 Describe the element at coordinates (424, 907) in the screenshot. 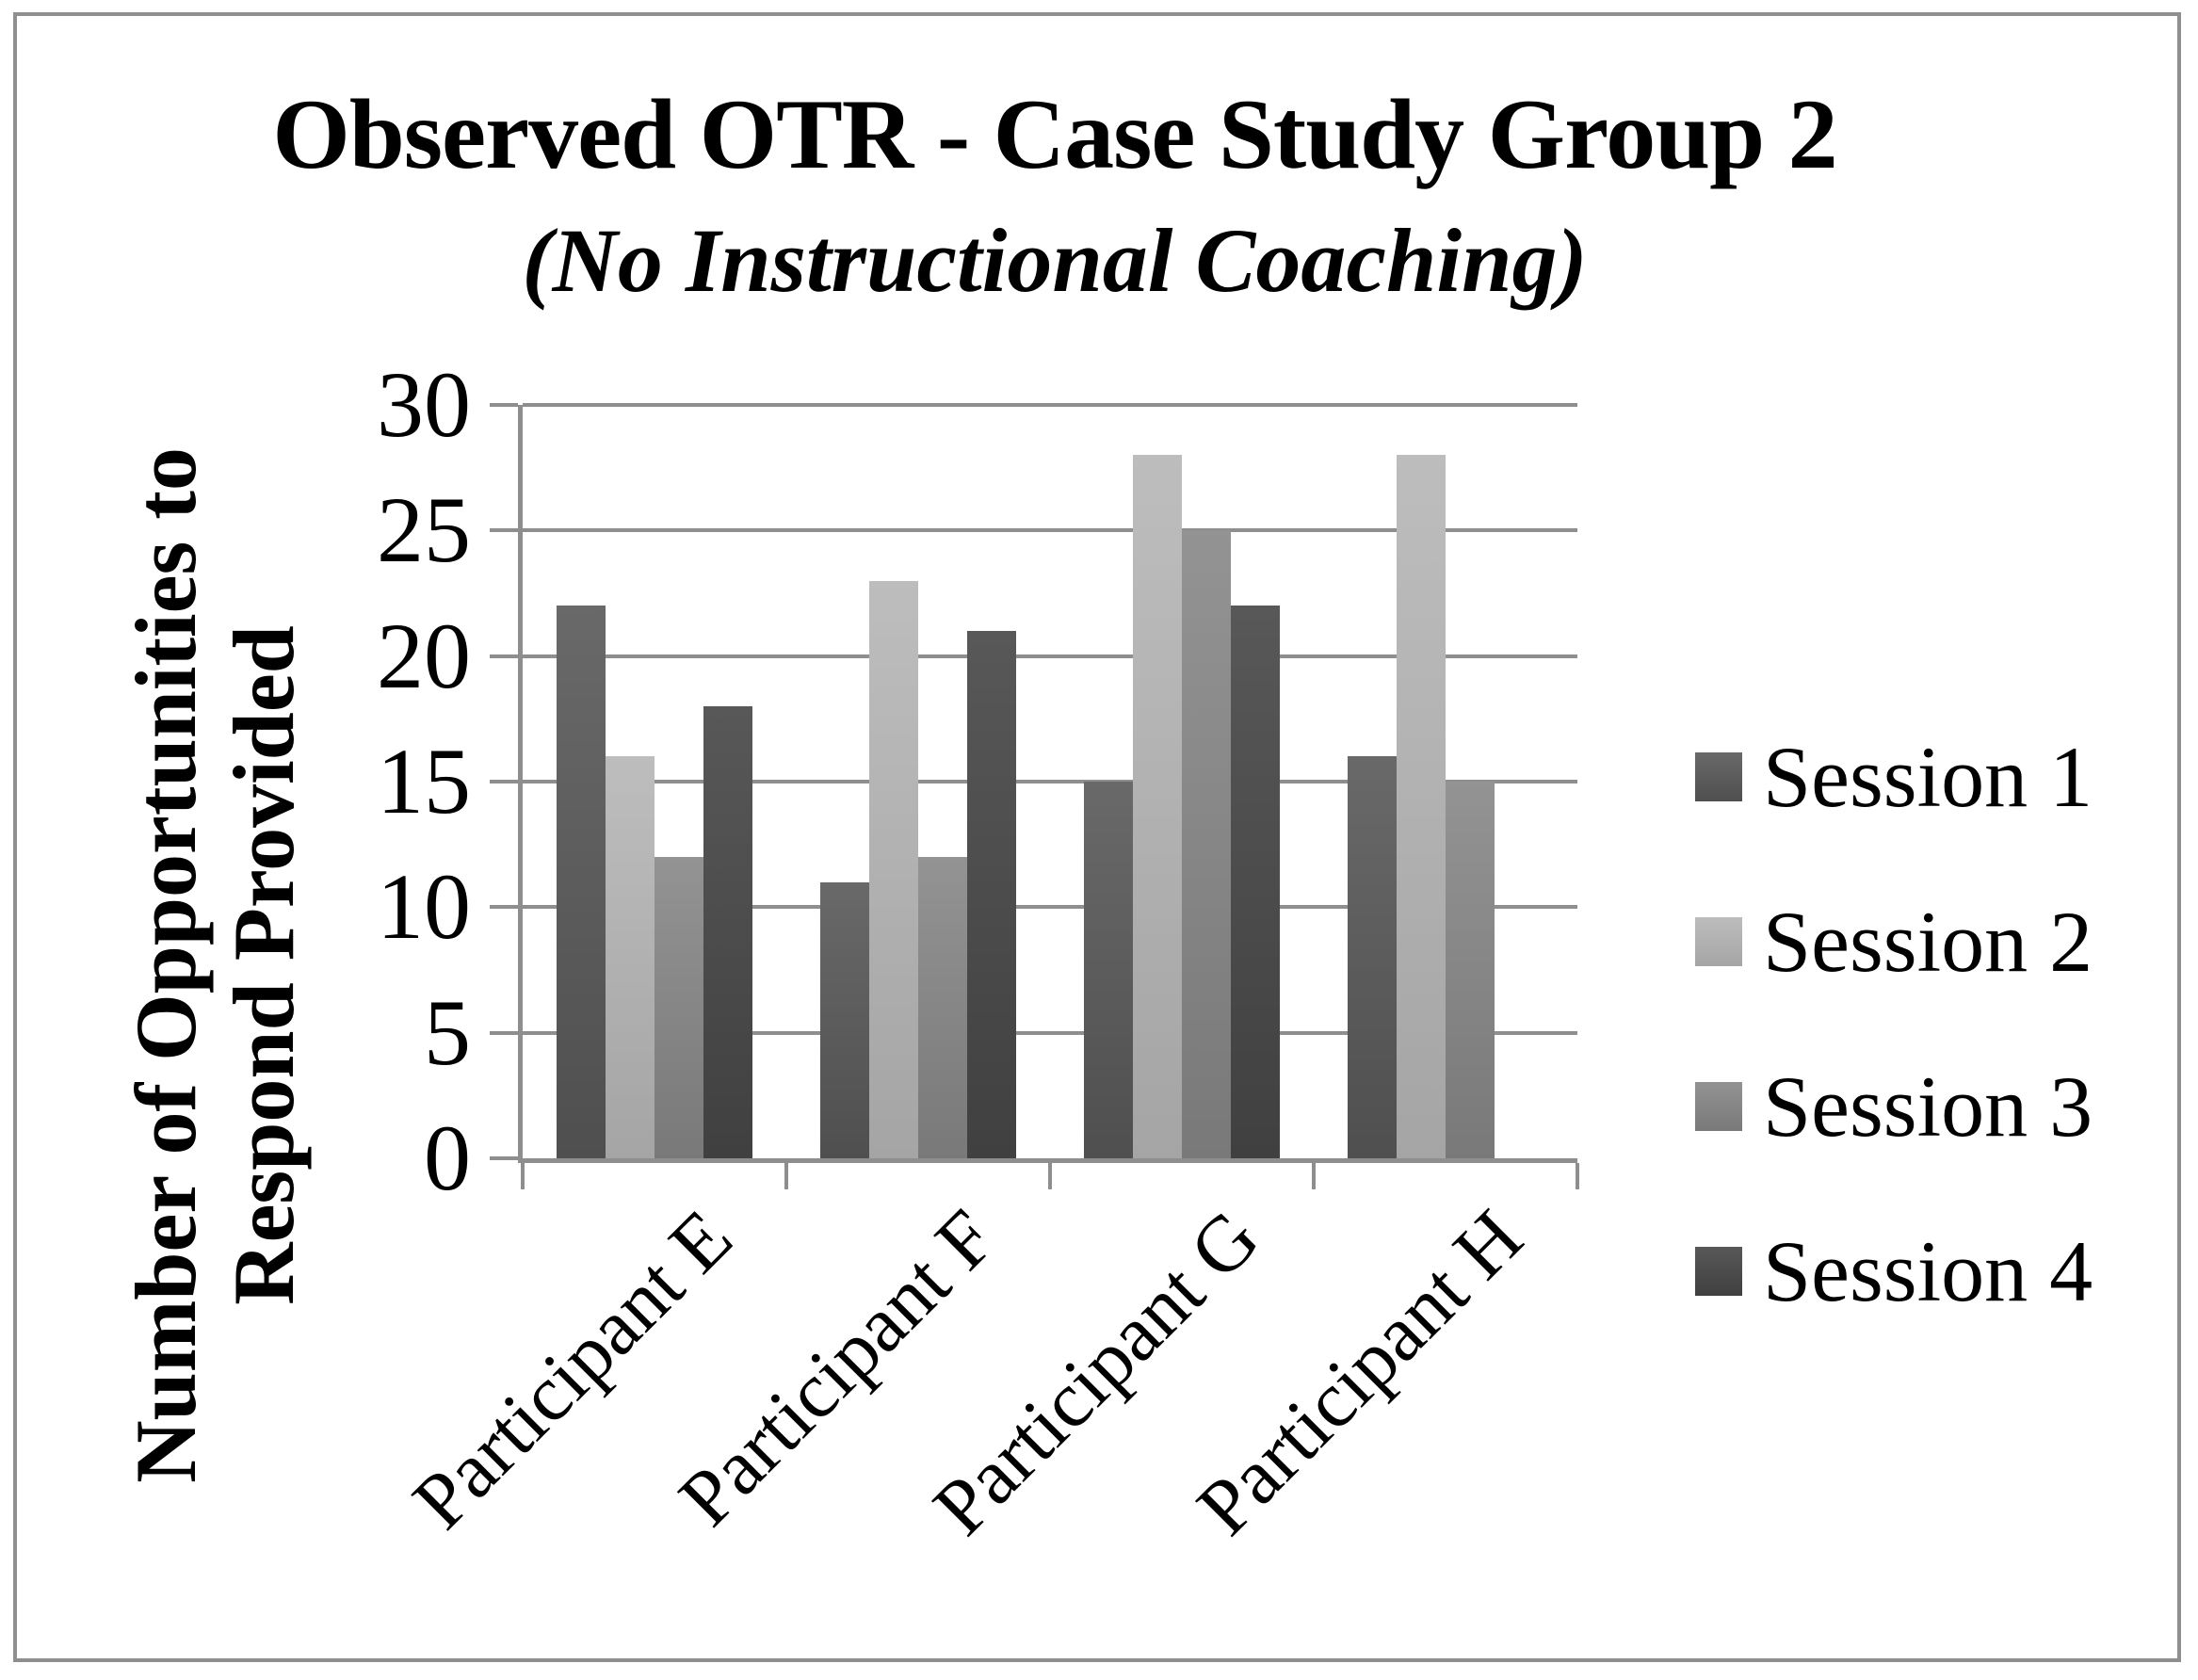

I see `y-tick-label-10: 10` at that location.